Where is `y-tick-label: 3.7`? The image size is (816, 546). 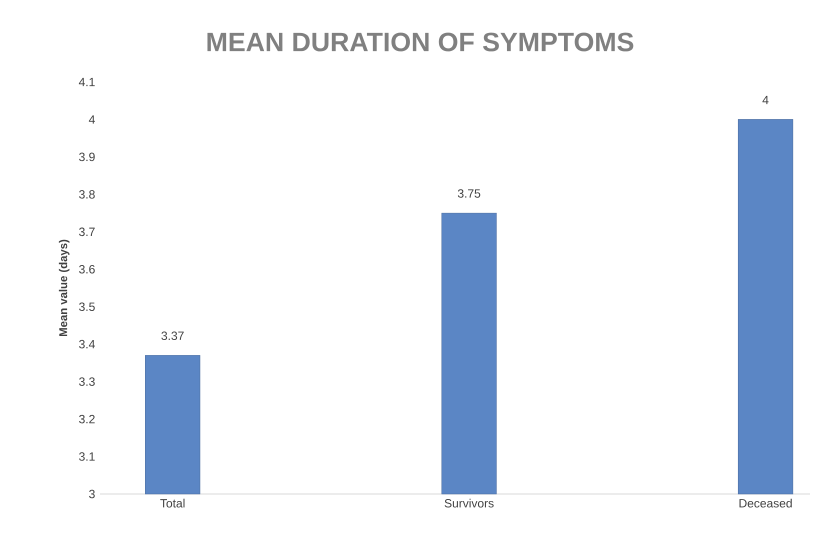 y-tick-label: 3.7 is located at coordinates (87, 232).